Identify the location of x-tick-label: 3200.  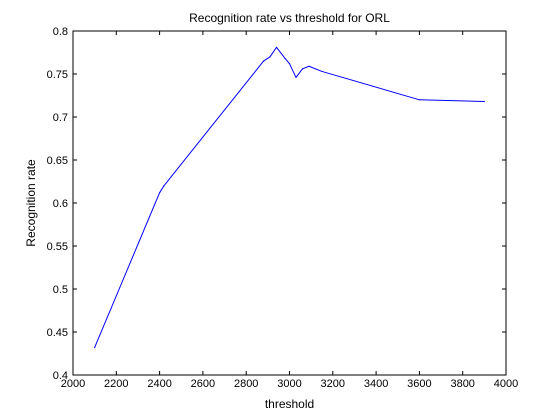
(333, 384).